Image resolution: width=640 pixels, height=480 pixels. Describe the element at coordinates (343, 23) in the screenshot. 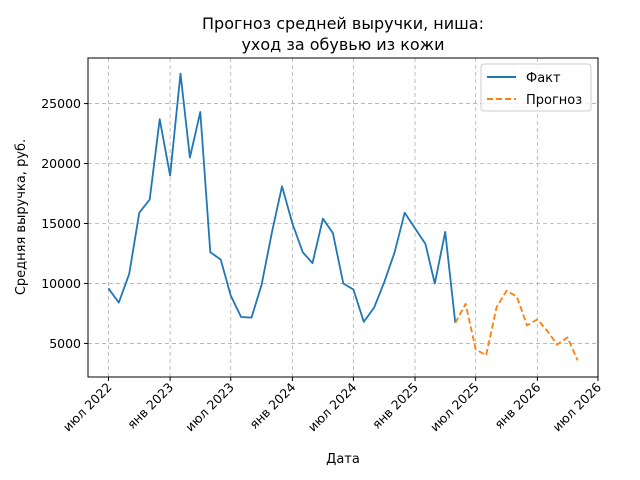

I see `chart-title-line-1: Прогноз средней выручки, ниша:` at that location.